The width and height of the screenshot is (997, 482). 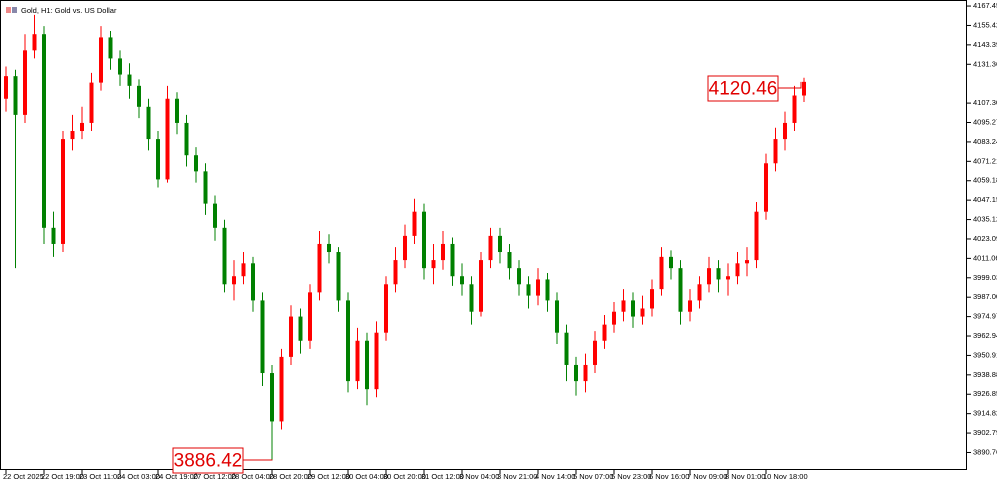 I want to click on y-tick-label: 4011.06, so click(x=985, y=257).